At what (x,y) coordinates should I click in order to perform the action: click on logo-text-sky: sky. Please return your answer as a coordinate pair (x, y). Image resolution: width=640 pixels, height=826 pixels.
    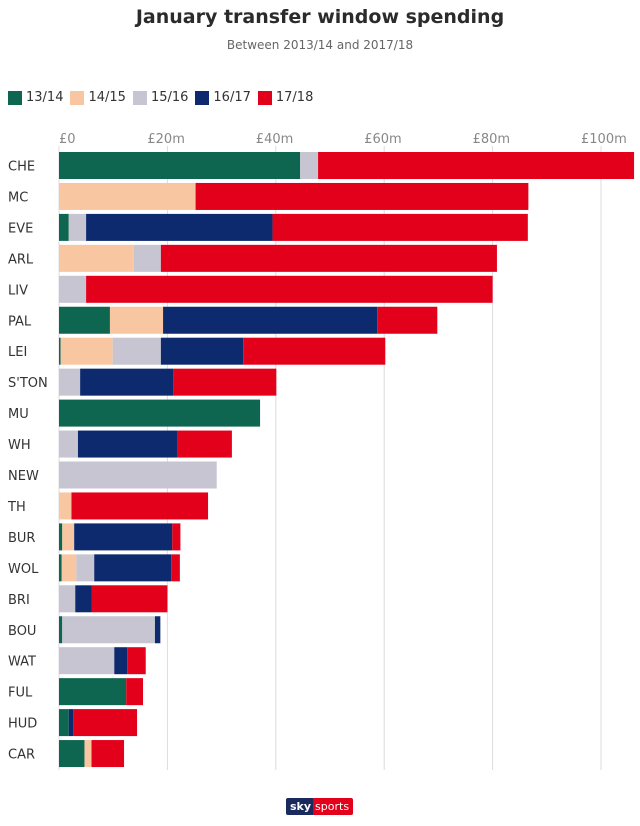
    Looking at the image, I should click on (300, 806).